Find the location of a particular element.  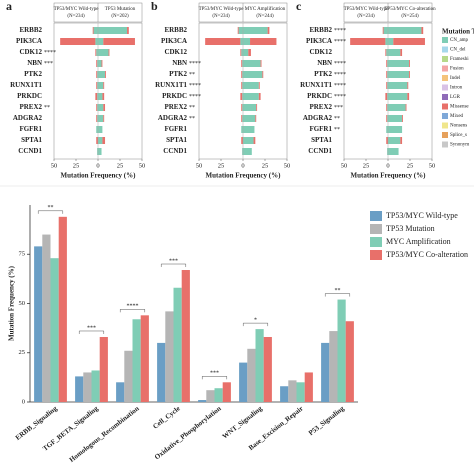

gene-label: PRKDC is located at coordinates (319, 96).